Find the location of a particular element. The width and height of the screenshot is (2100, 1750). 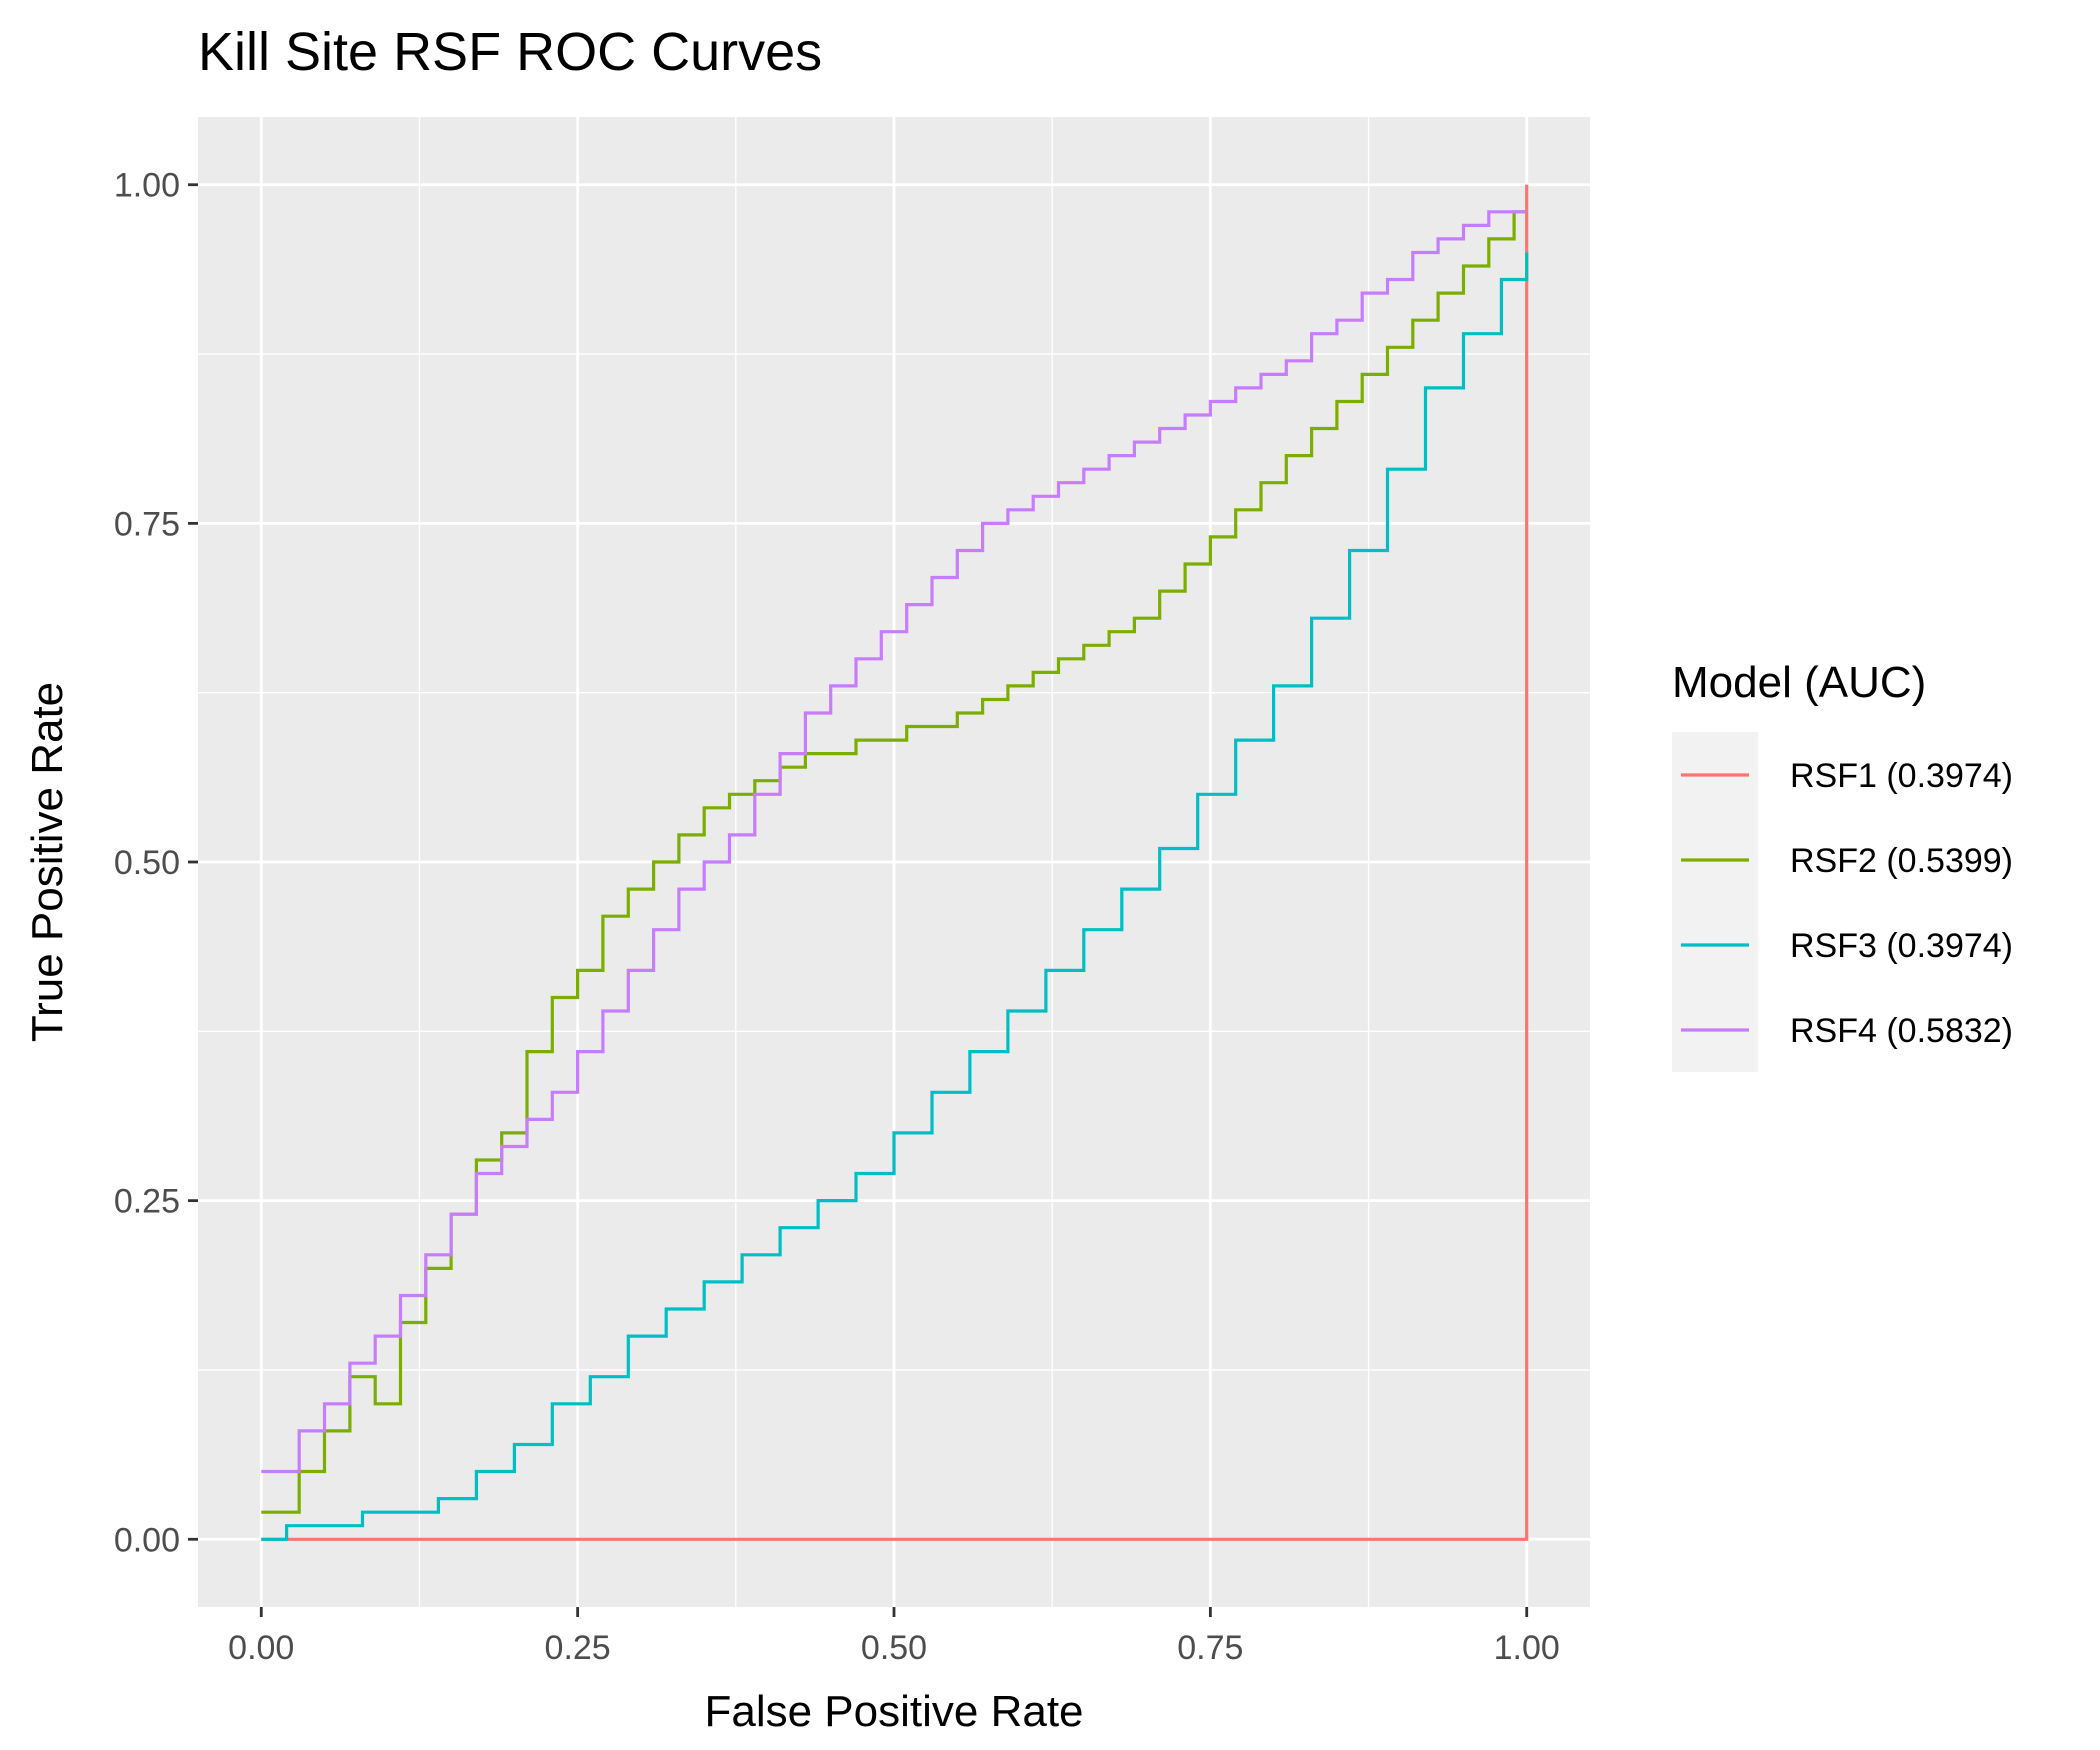

y-tick-label: 1.00 is located at coordinates (147, 186).